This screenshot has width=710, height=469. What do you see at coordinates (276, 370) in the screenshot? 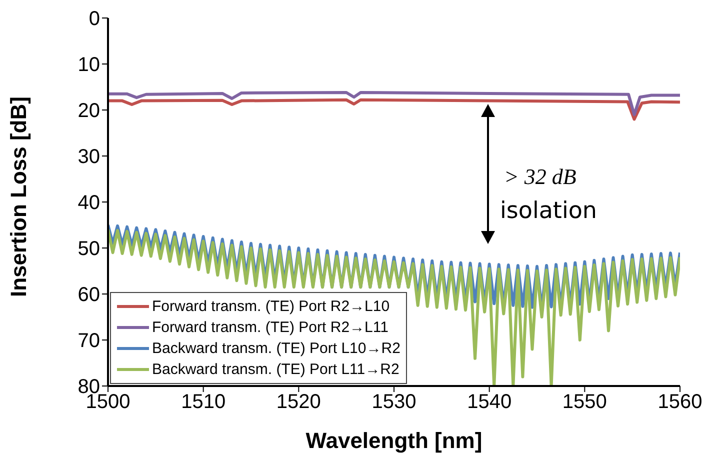
I see `legend-label: Backward transm. (TE) Port L11→R2` at bounding box center [276, 370].